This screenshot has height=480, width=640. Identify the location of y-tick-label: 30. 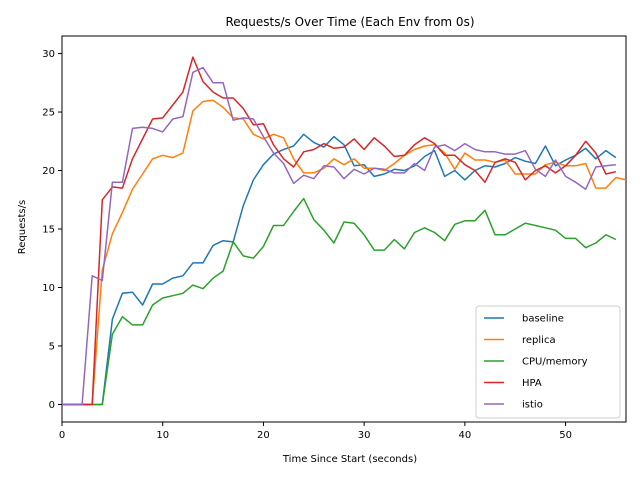
(48, 54).